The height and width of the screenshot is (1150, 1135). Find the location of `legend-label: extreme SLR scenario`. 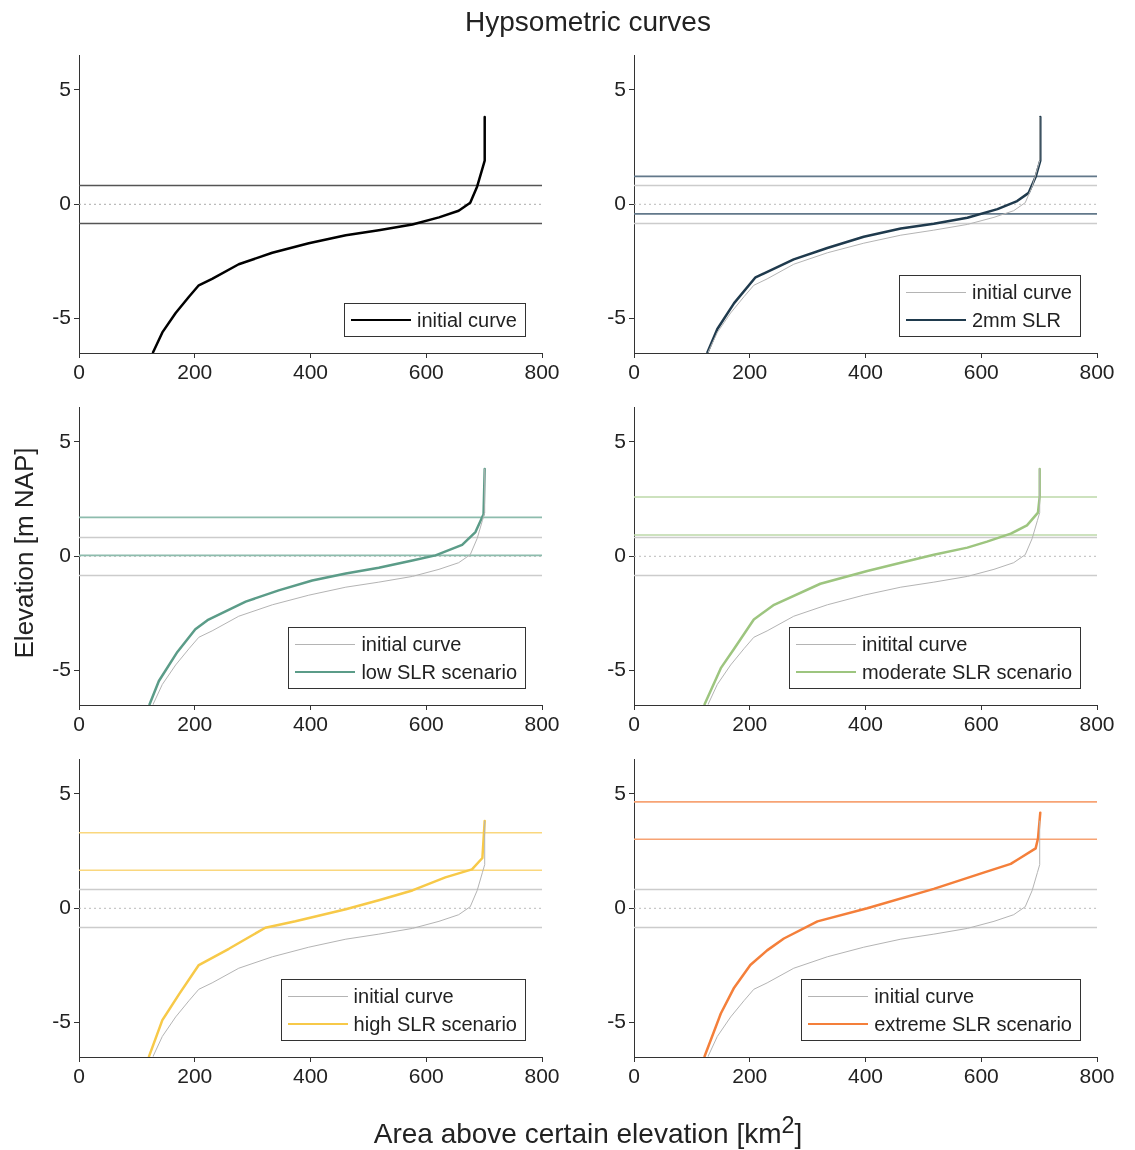

legend-label: extreme SLR scenario is located at coordinates (973, 1024).